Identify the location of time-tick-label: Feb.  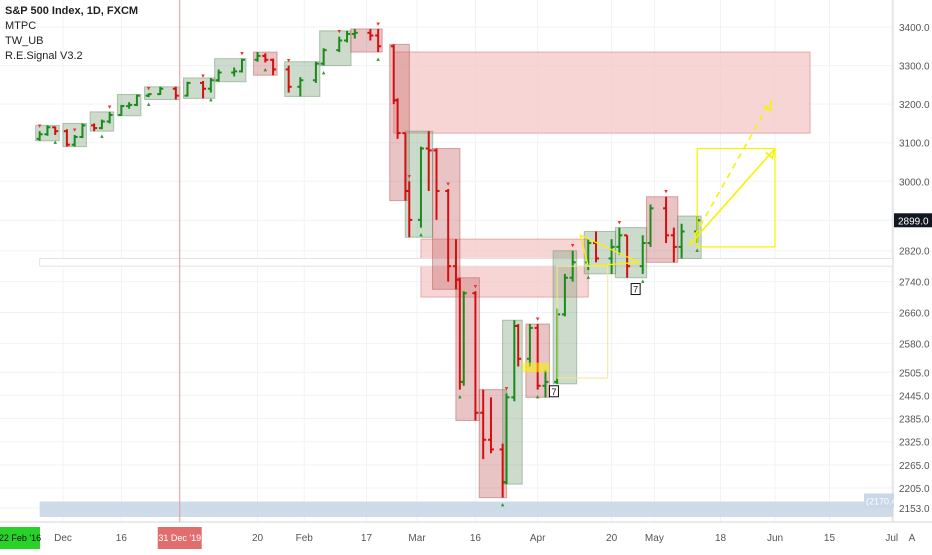
(305, 538).